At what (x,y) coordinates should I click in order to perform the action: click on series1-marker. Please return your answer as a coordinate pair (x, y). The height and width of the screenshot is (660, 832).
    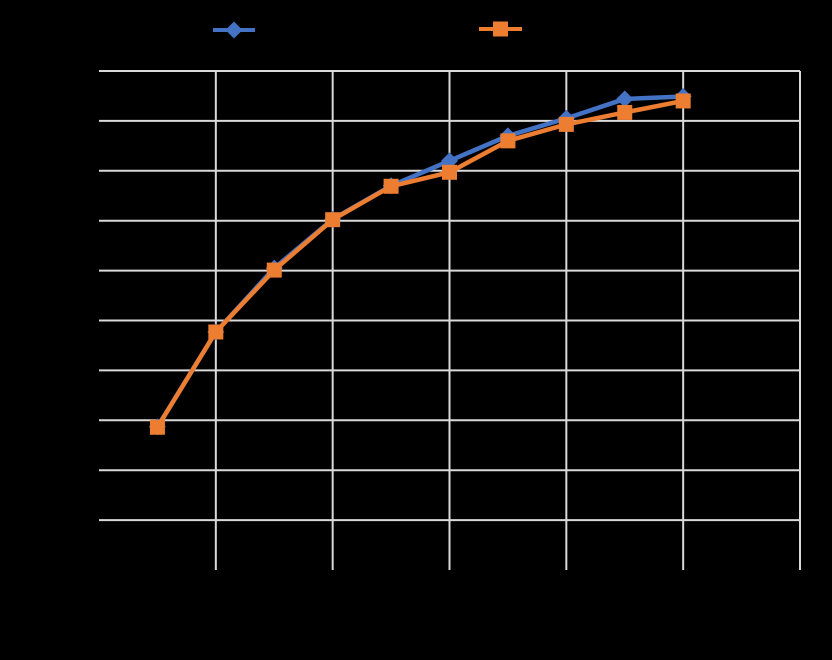
    Looking at the image, I should click on (625, 99).